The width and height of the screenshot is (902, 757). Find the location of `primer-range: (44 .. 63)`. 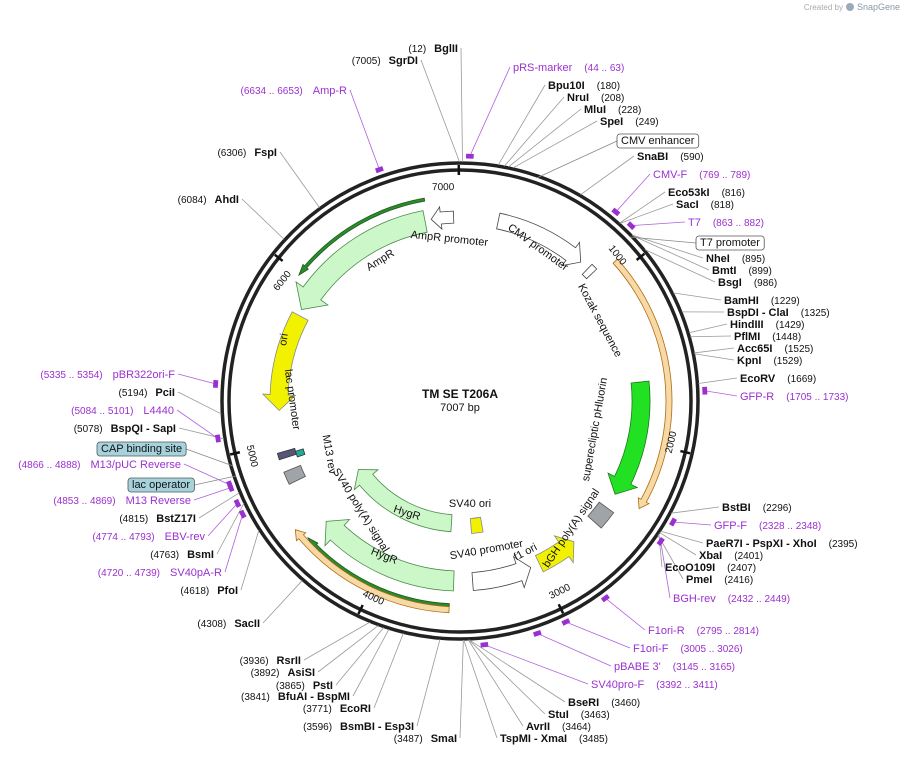

primer-range: (44 .. 63) is located at coordinates (604, 68).